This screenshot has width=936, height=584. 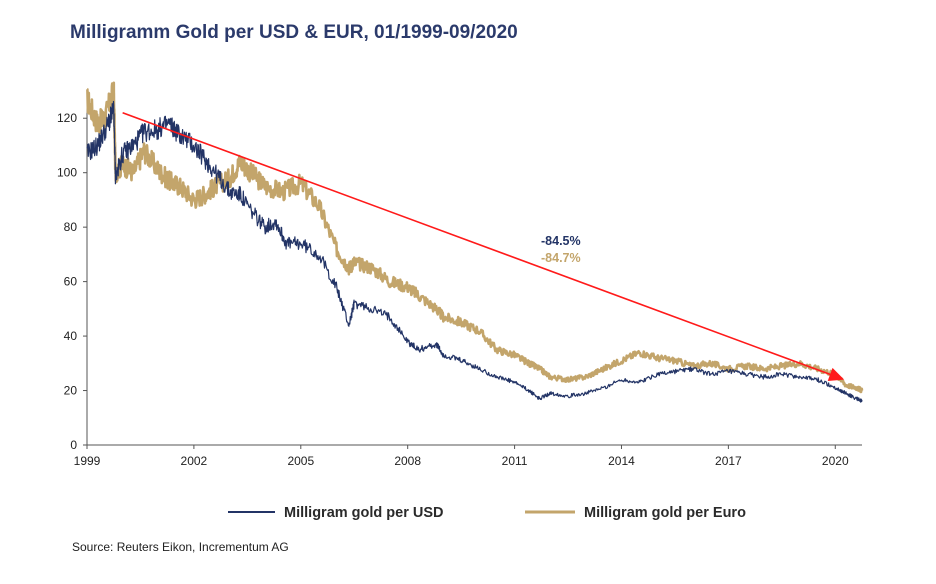 I want to click on x-tick-label: 2005, so click(x=300, y=461).